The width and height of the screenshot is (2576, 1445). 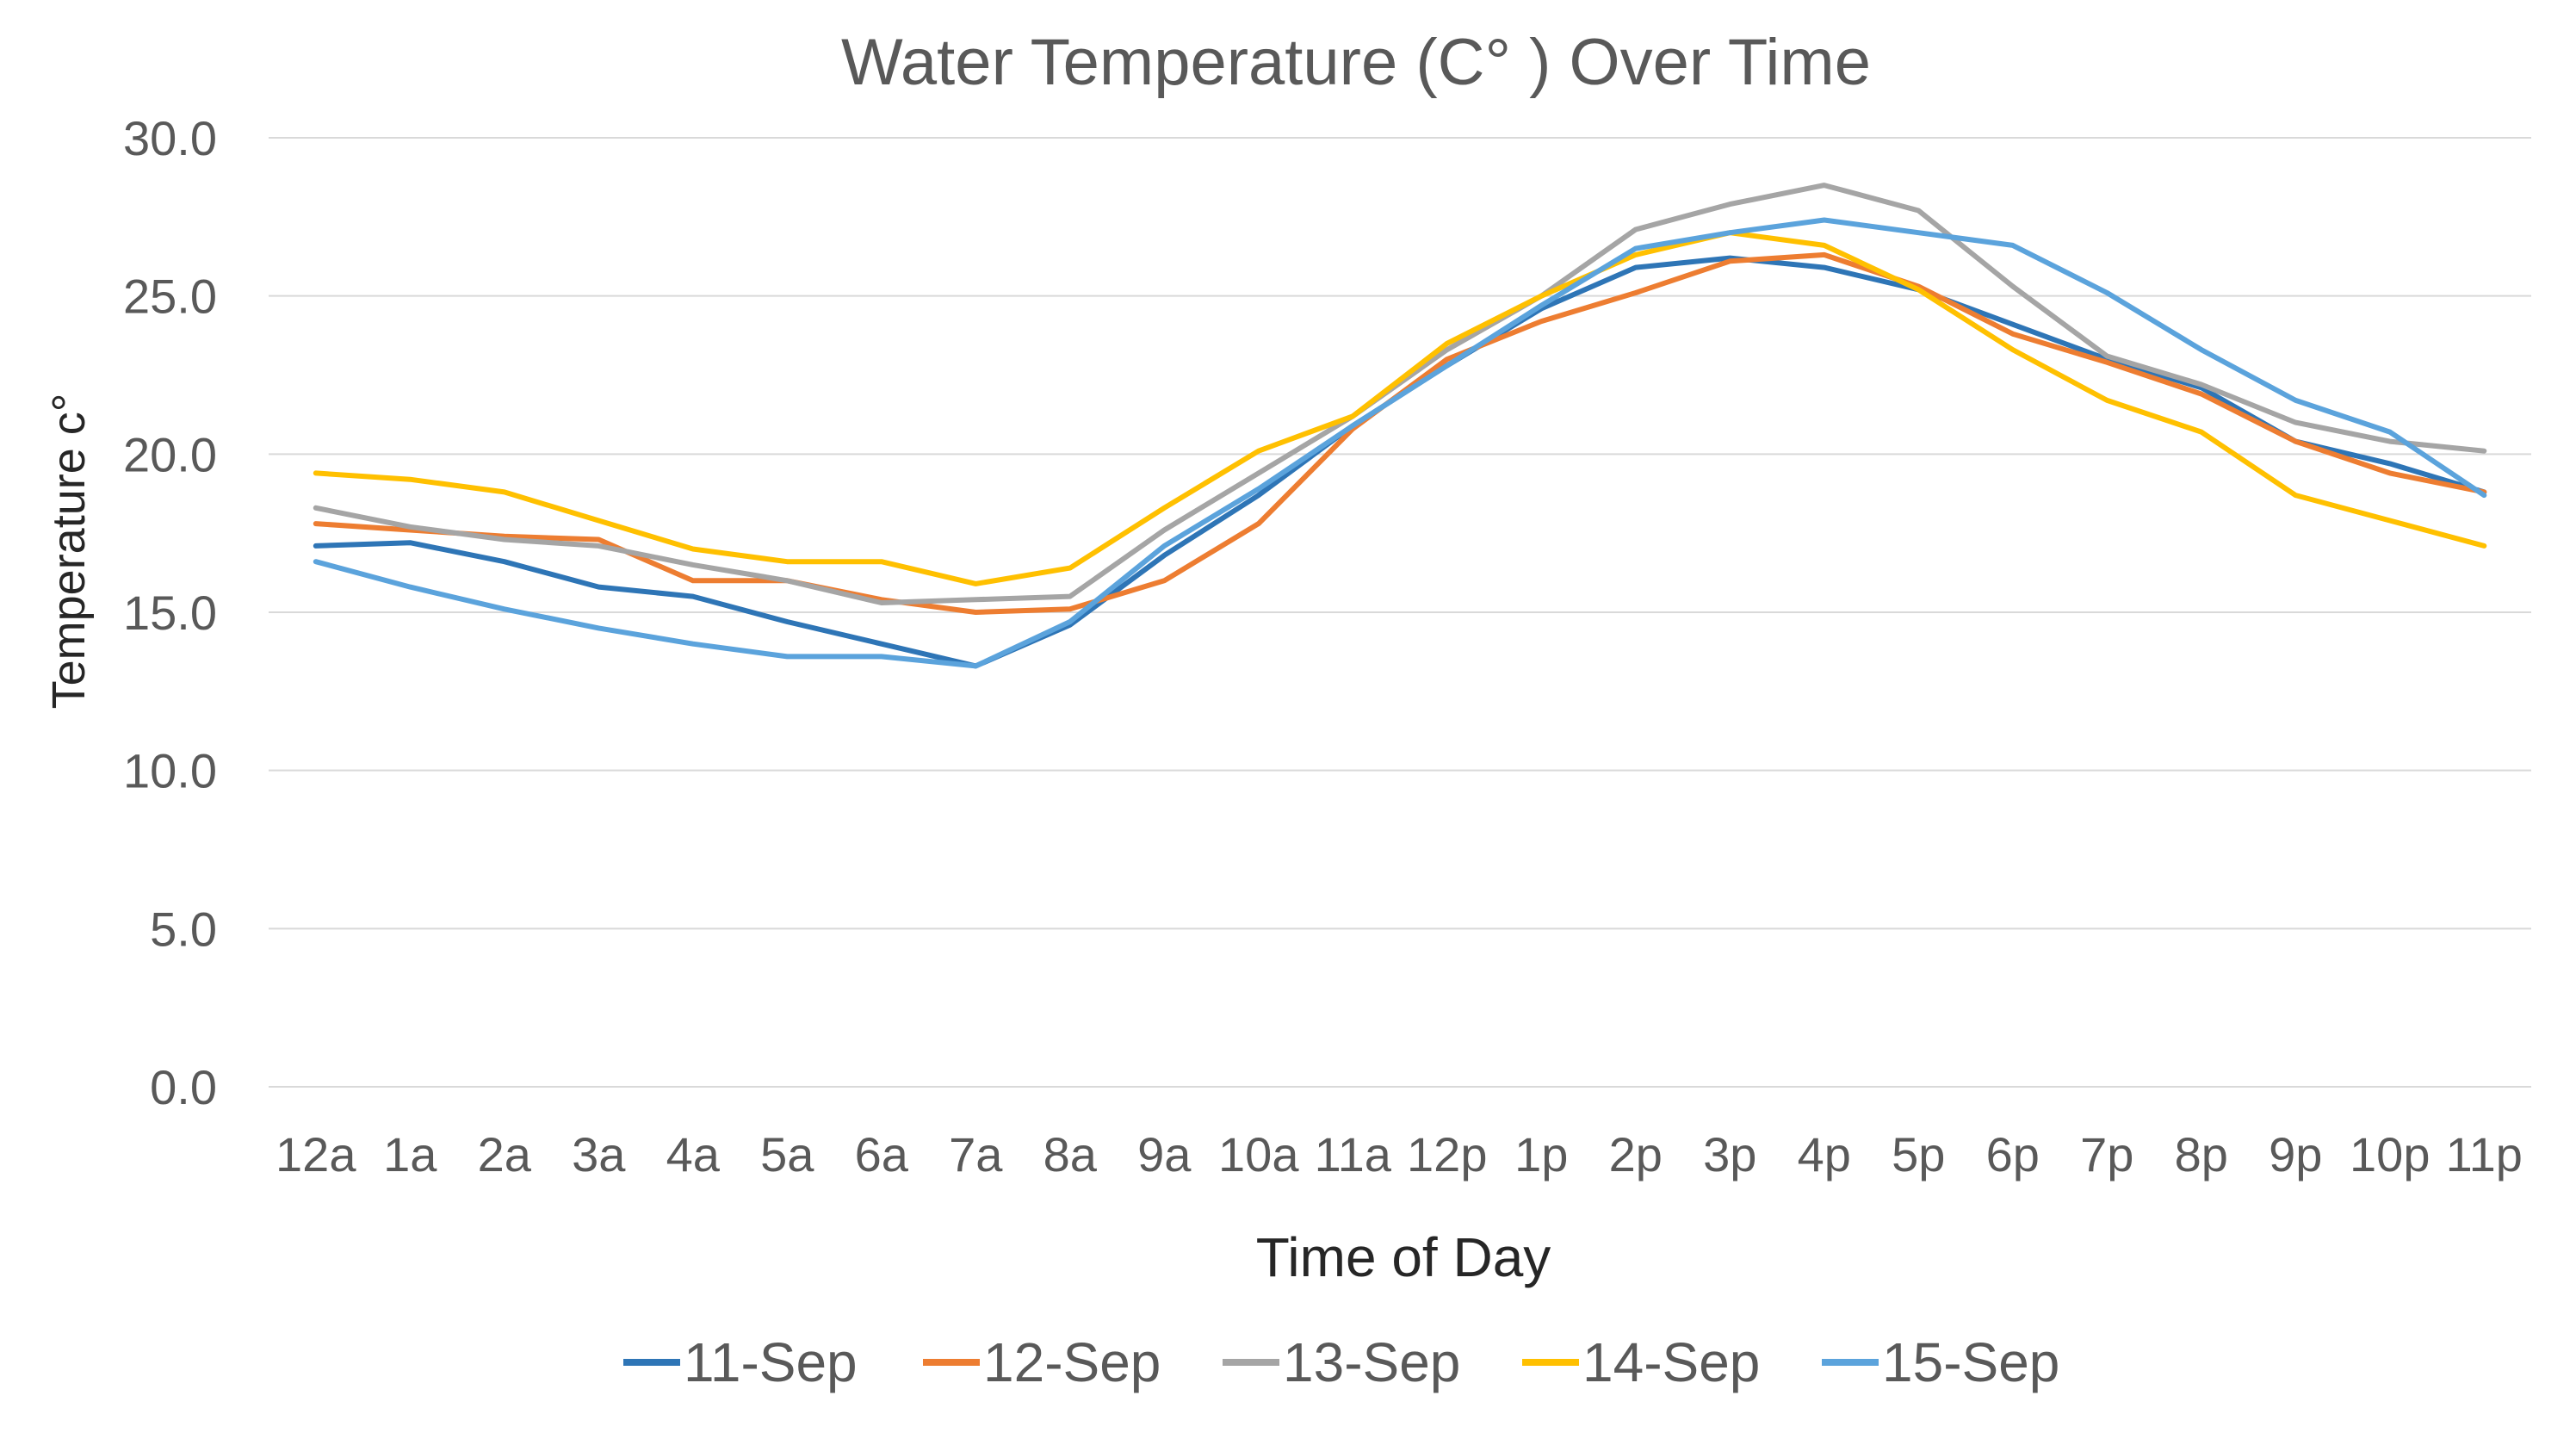 I want to click on legend-label: 14-Sep, so click(x=1671, y=1362).